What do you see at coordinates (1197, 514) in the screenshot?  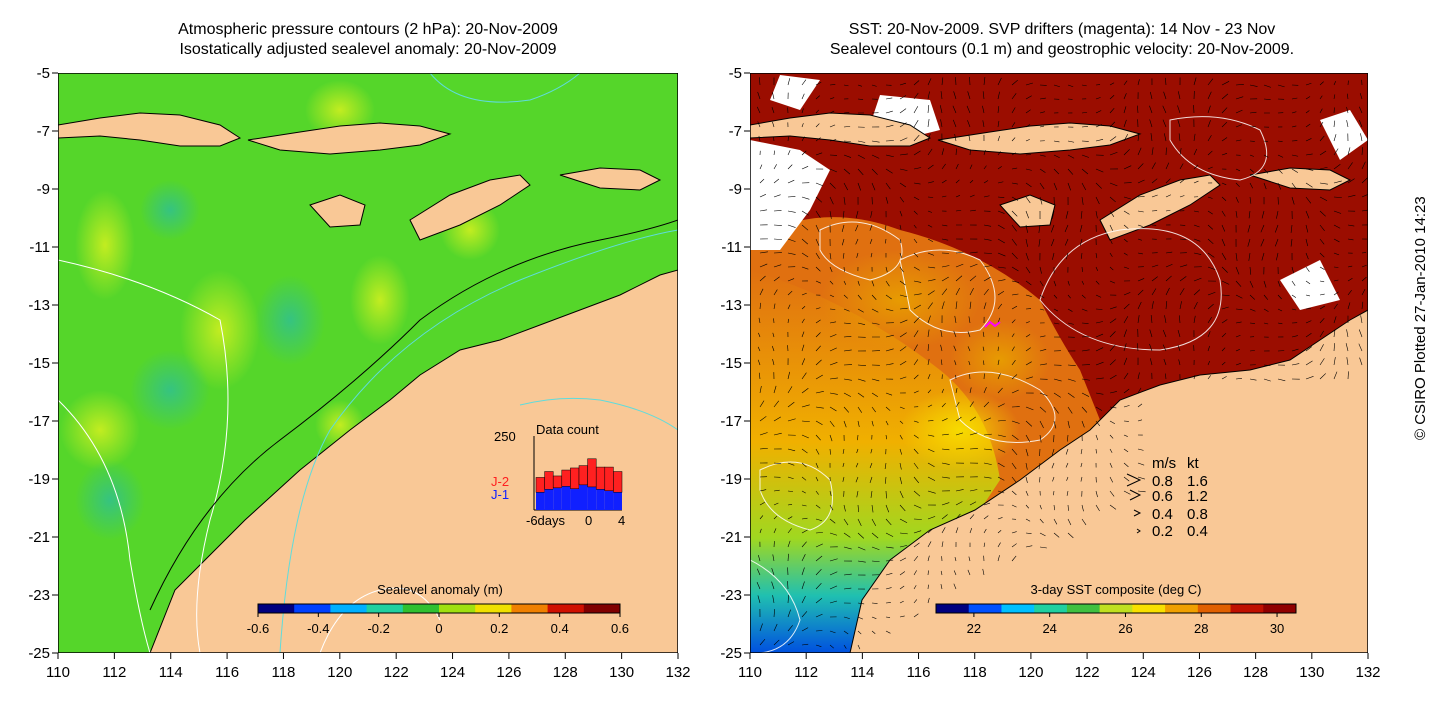 I see `velocity-row3-kt: 0.8` at bounding box center [1197, 514].